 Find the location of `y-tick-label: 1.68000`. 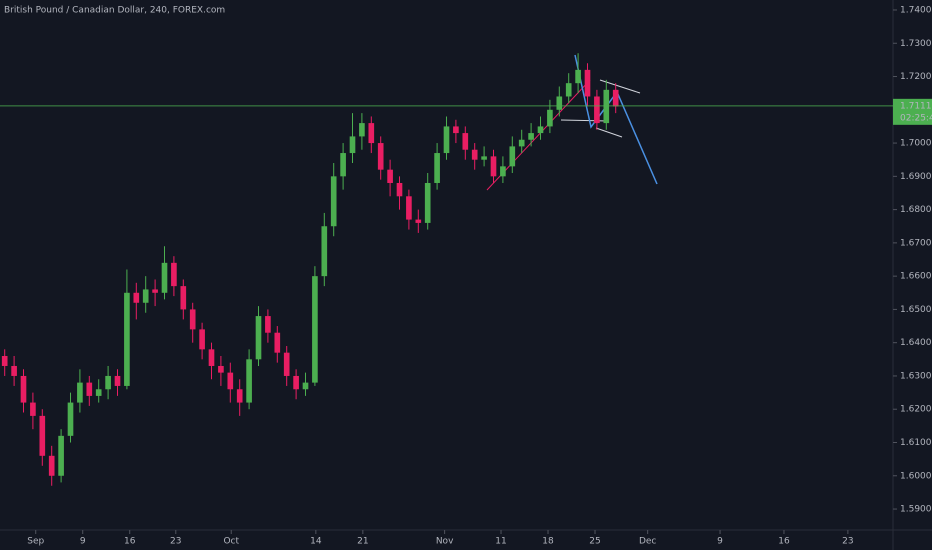

y-tick-label: 1.68000 is located at coordinates (916, 210).